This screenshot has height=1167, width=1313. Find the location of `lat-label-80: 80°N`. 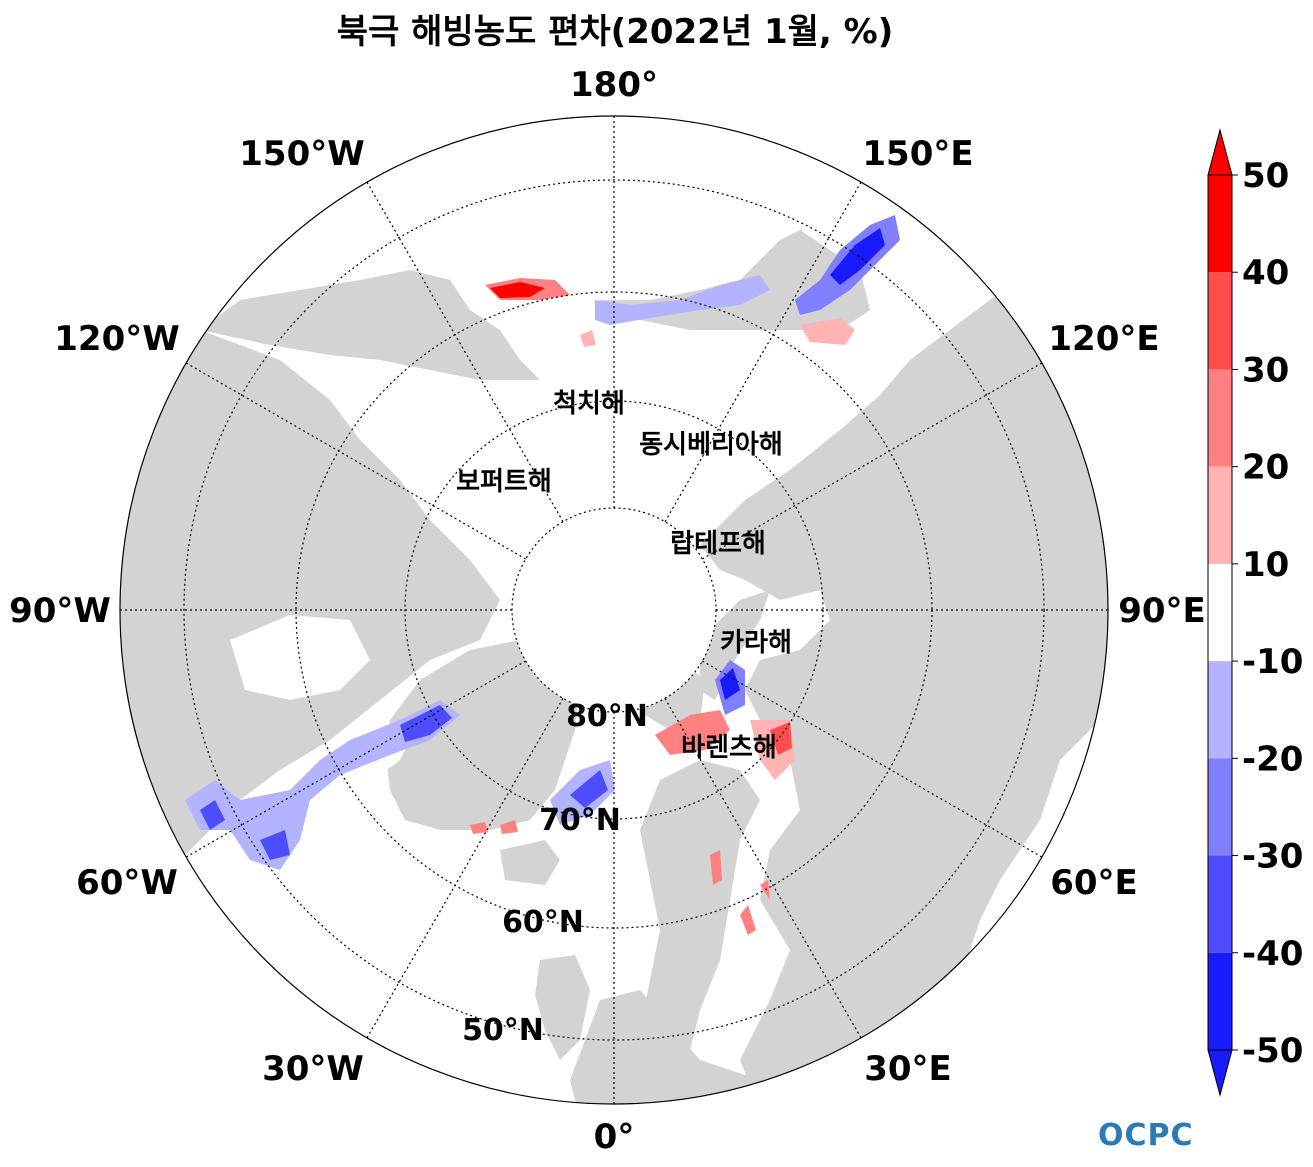

lat-label-80: 80°N is located at coordinates (607, 716).